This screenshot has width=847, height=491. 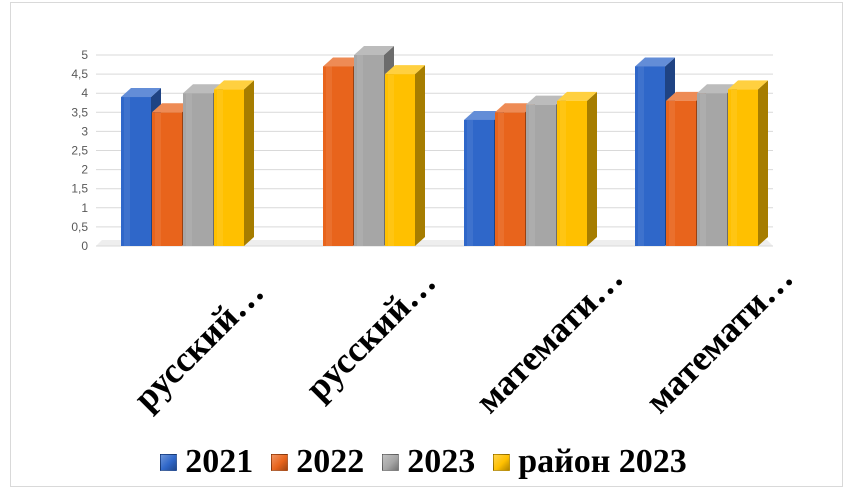 What do you see at coordinates (84, 170) in the screenshot?
I see `y-tick-label: 2` at bounding box center [84, 170].